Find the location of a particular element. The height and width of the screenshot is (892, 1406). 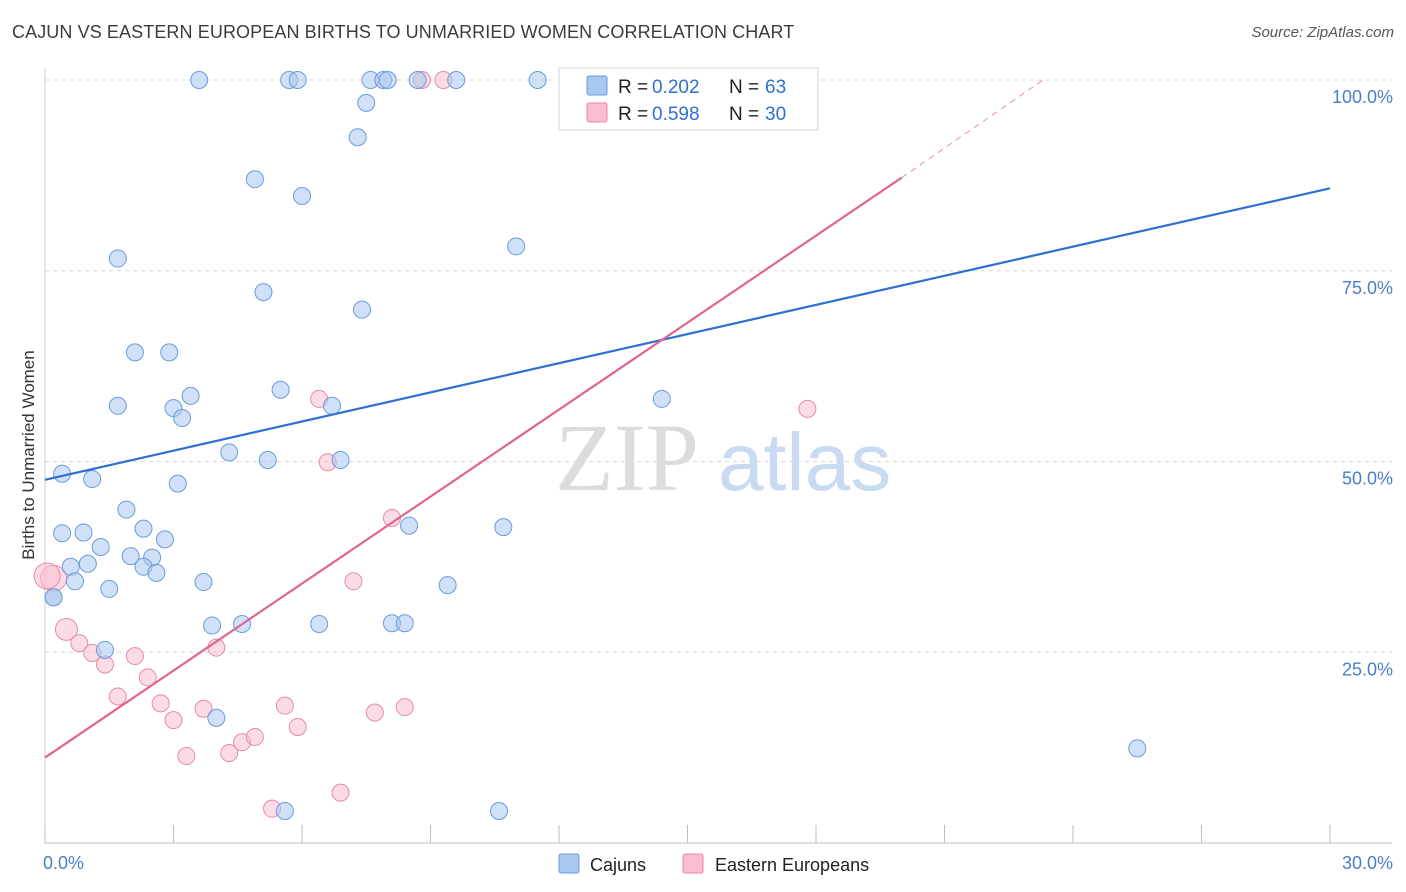

legend-r-value-eastern-europeans: 0.598 is located at coordinates (676, 114).